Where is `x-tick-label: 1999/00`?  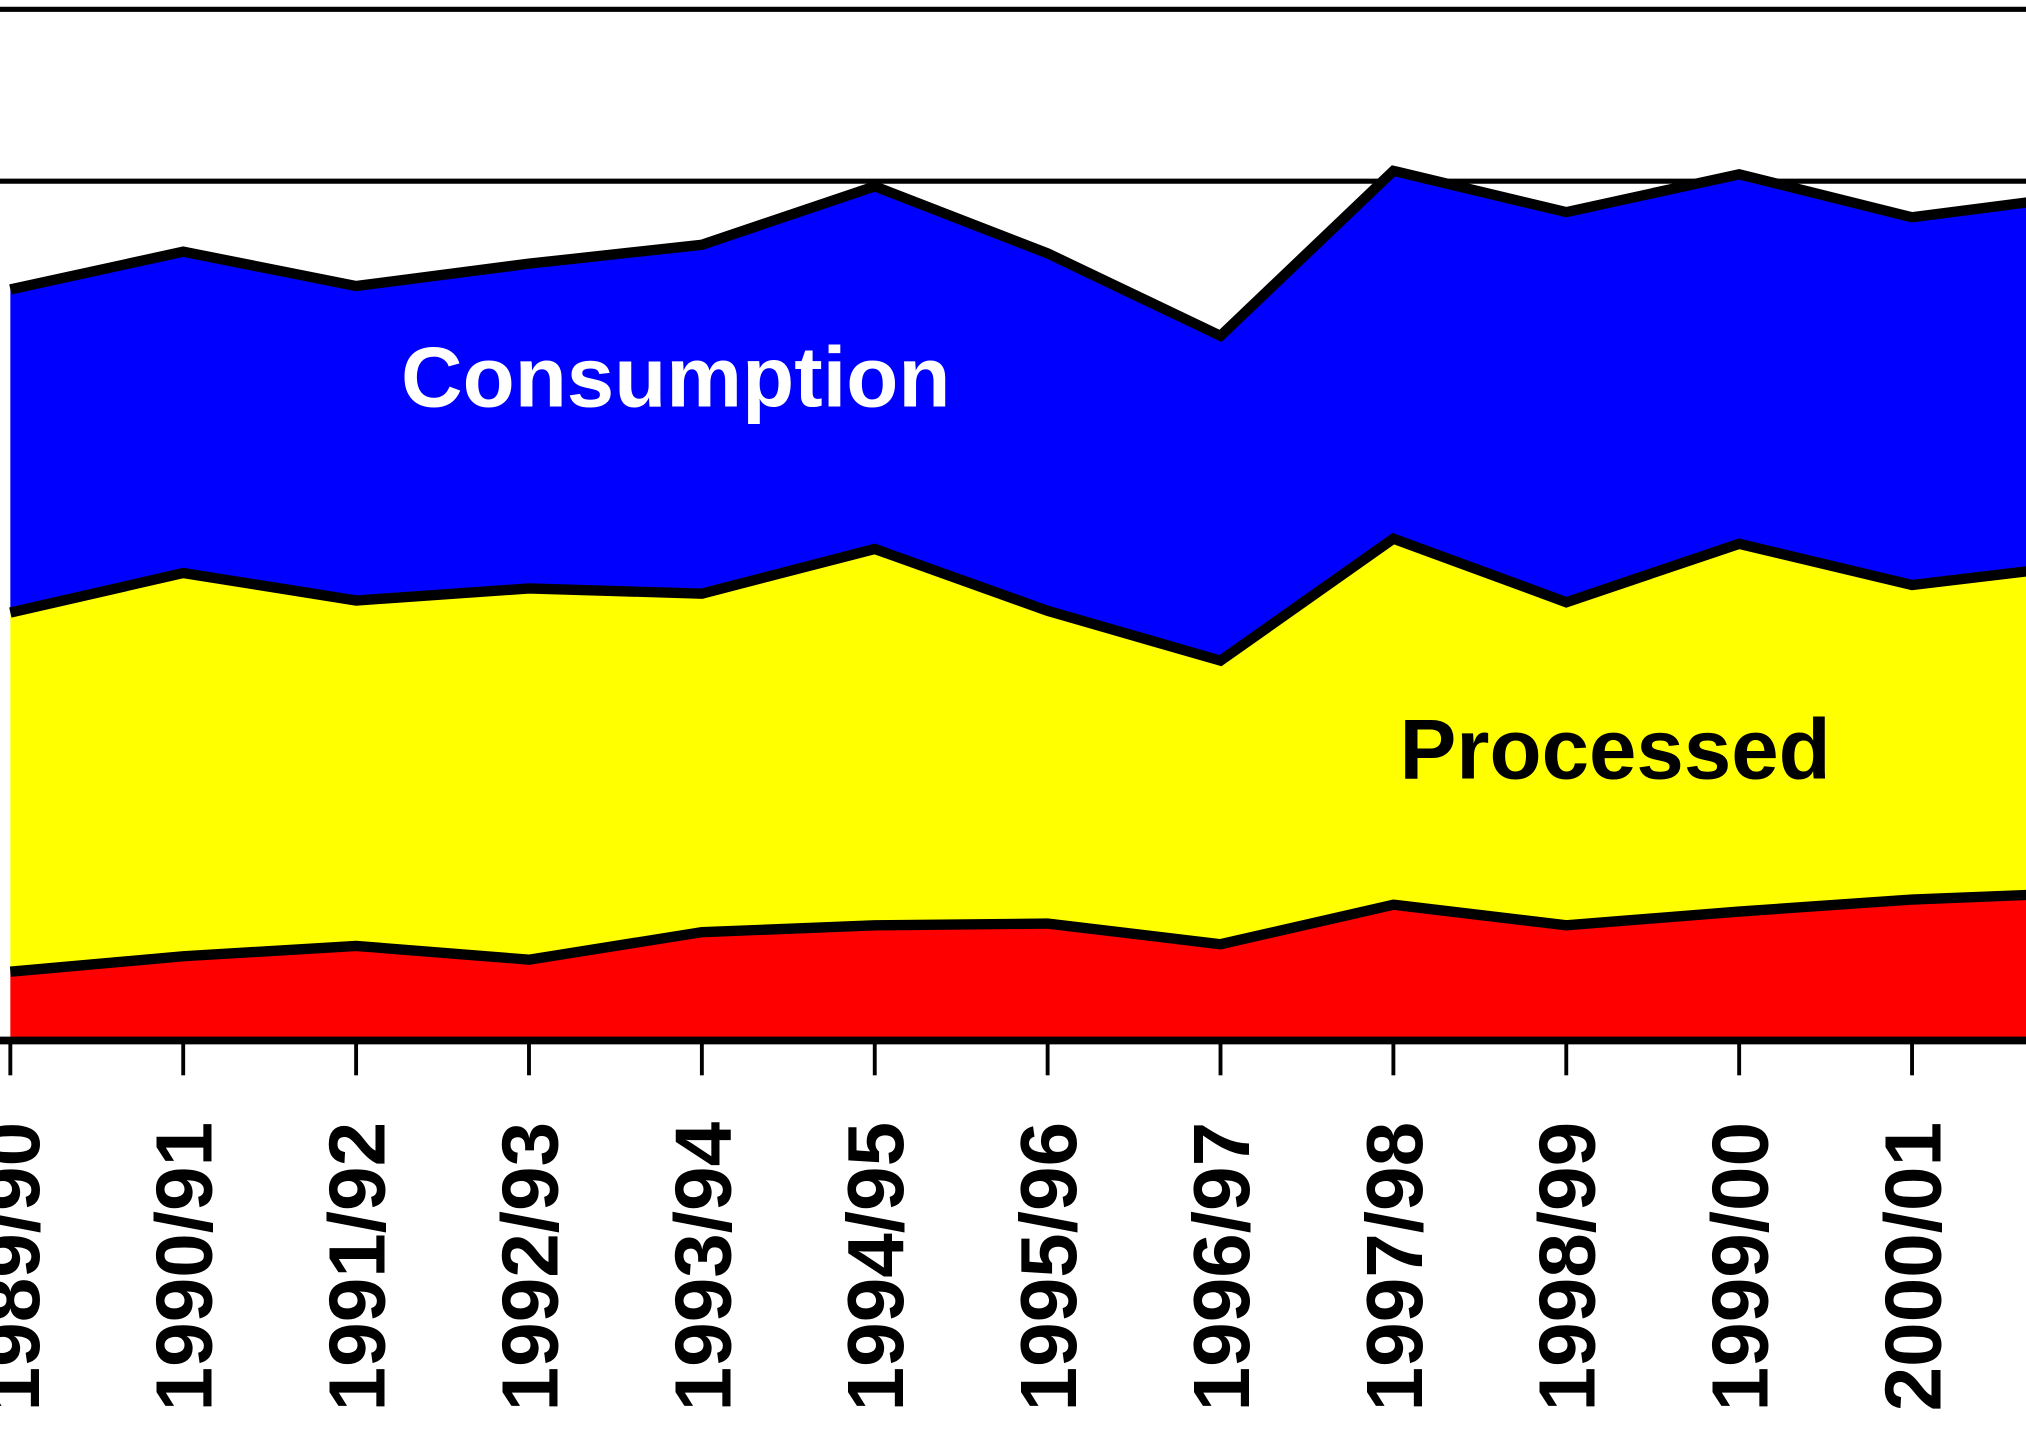
x-tick-label: 1999/00 is located at coordinates (1740, 1267).